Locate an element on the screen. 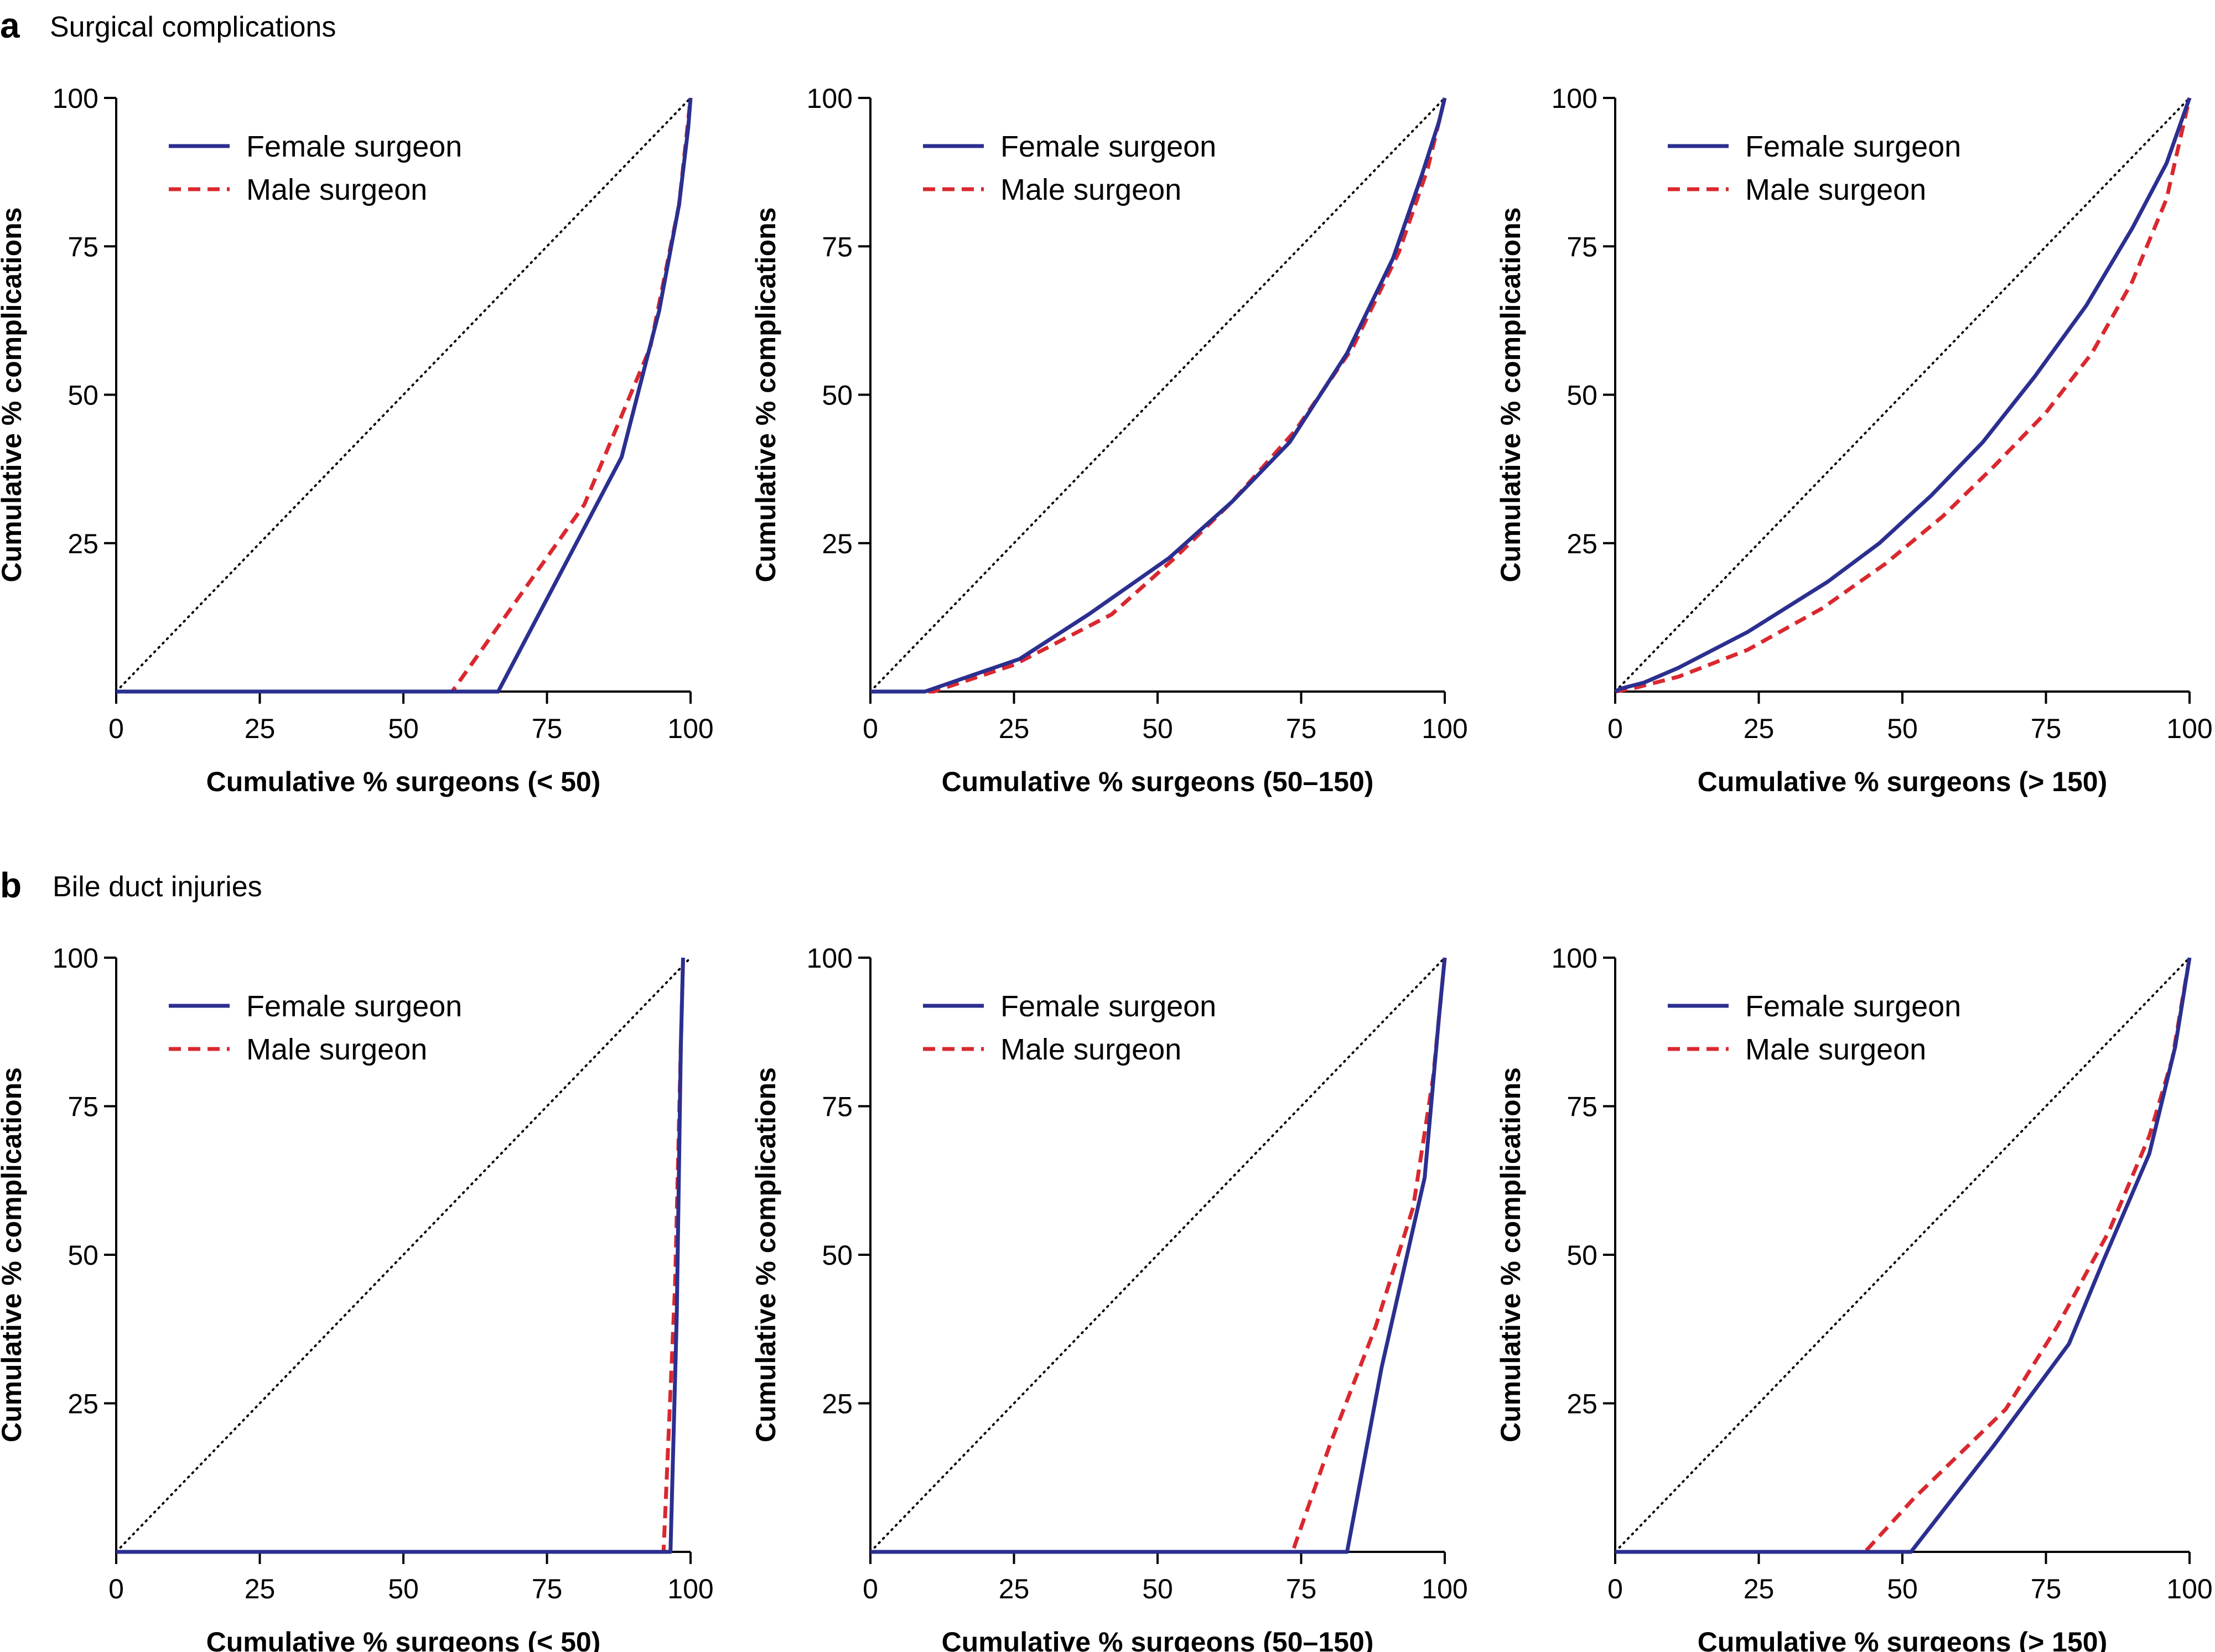  panel-a-letter: a is located at coordinates (10, 25).